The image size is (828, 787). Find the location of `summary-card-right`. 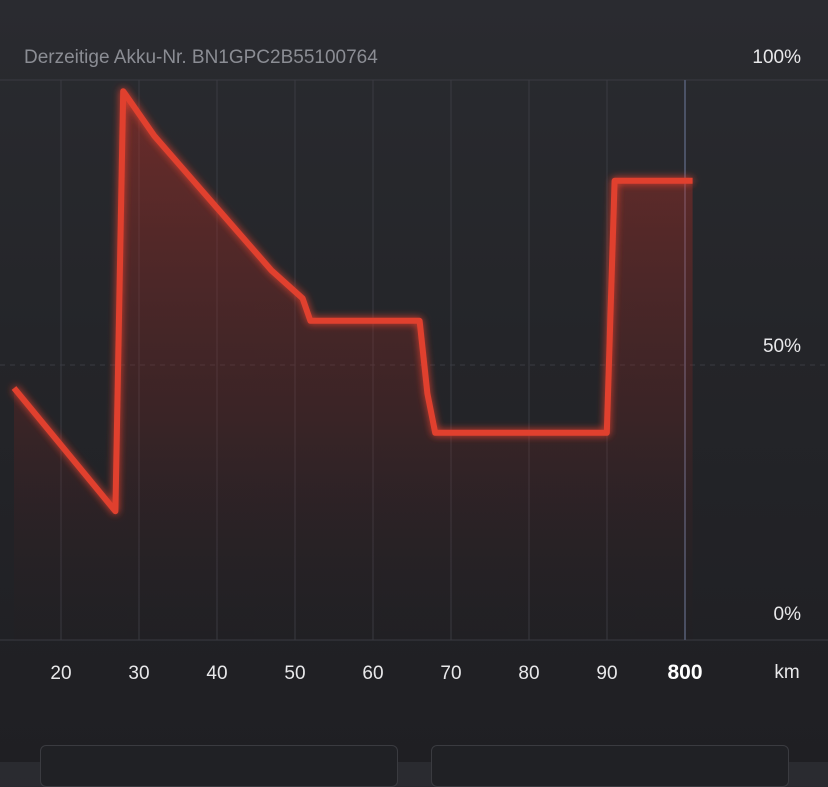

summary-card-right is located at coordinates (610, 766).